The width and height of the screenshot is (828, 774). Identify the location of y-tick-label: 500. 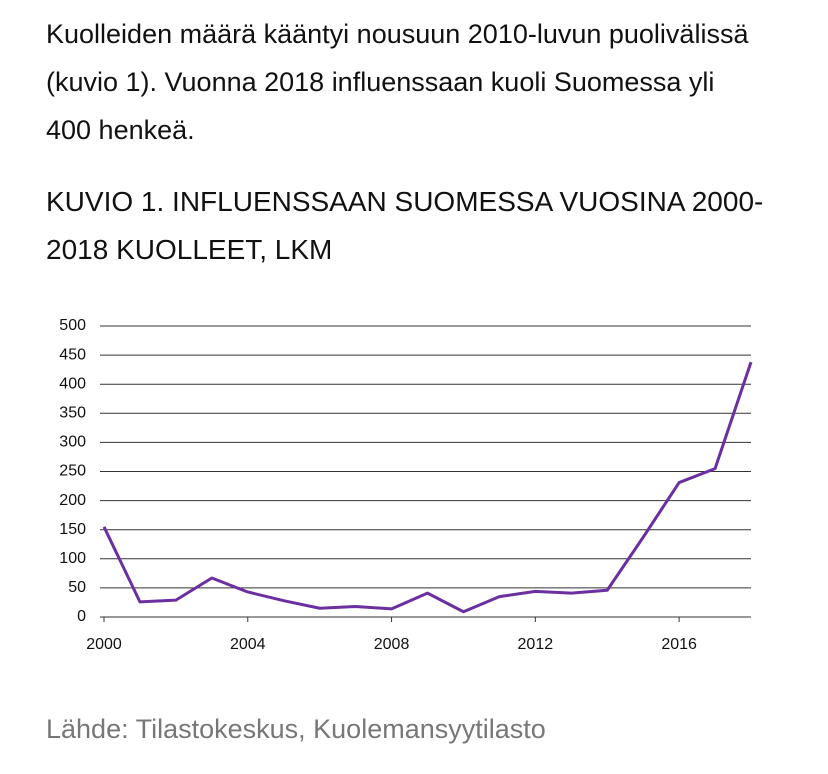
(72, 325).